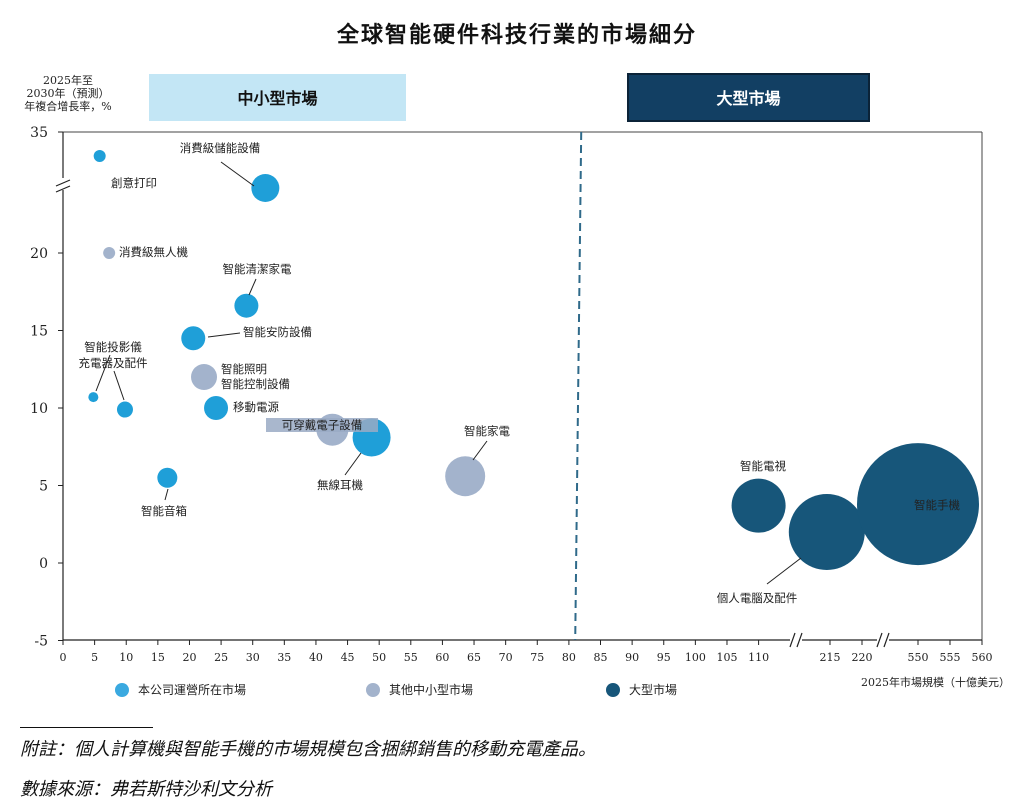  What do you see at coordinates (113, 363) in the screenshot?
I see `bubble-label: 充電器及配件` at bounding box center [113, 363].